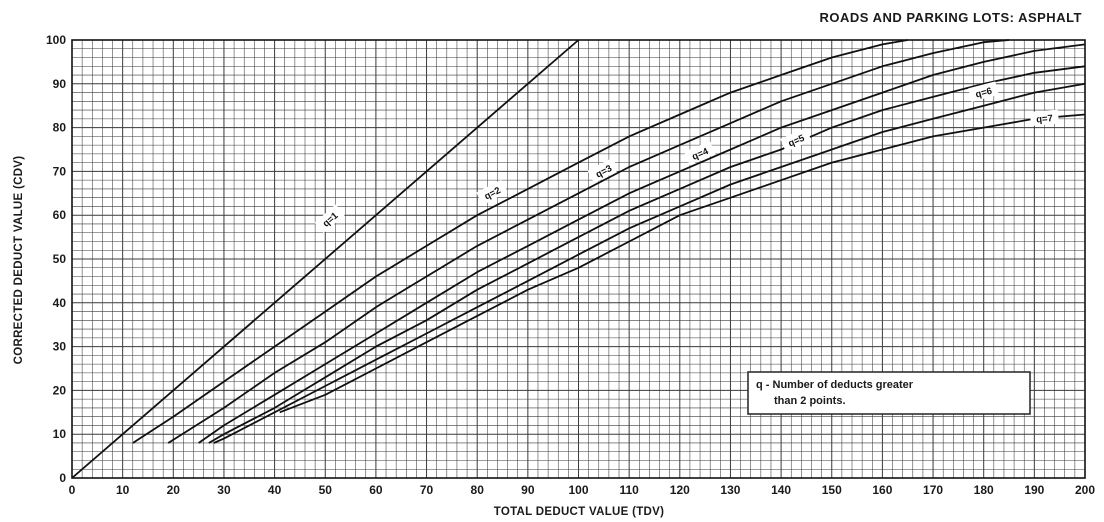  What do you see at coordinates (835, 385) in the screenshot?
I see `legend-line-1: q - Number of deducts greater` at bounding box center [835, 385].